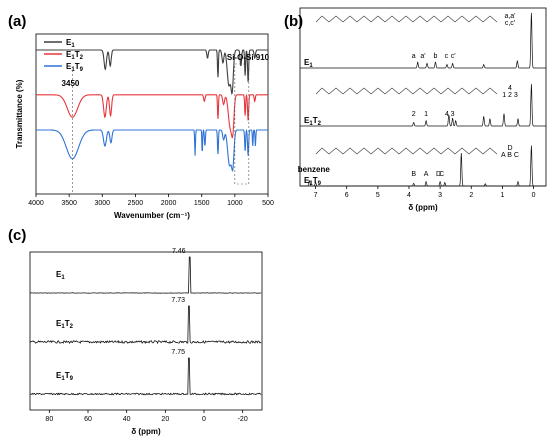 The image size is (550, 442). Describe the element at coordinates (314, 169) in the screenshot. I see `hnmr-anno-benzene: benzene` at that location.